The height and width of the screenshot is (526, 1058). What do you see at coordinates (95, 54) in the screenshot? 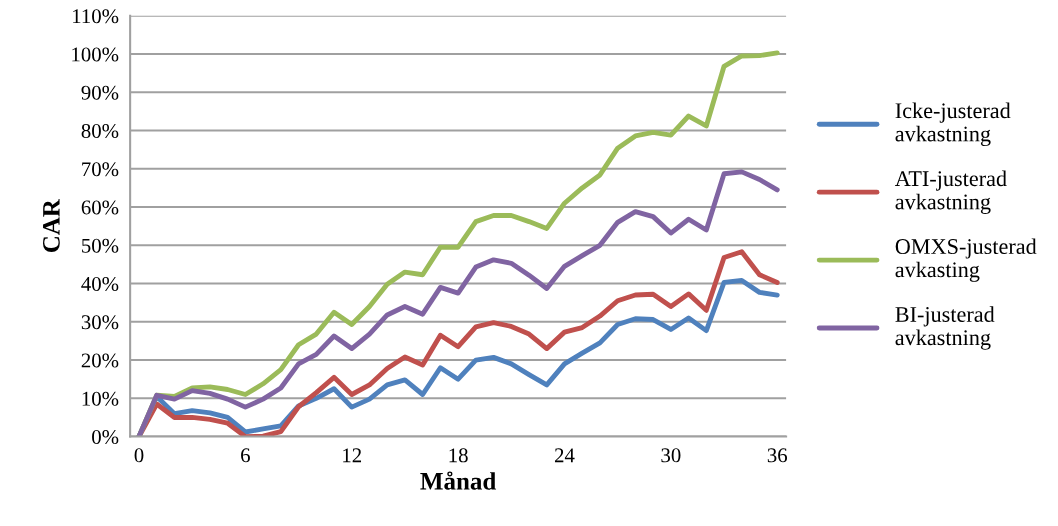
I see `y-tick-label: 100%` at bounding box center [95, 54].